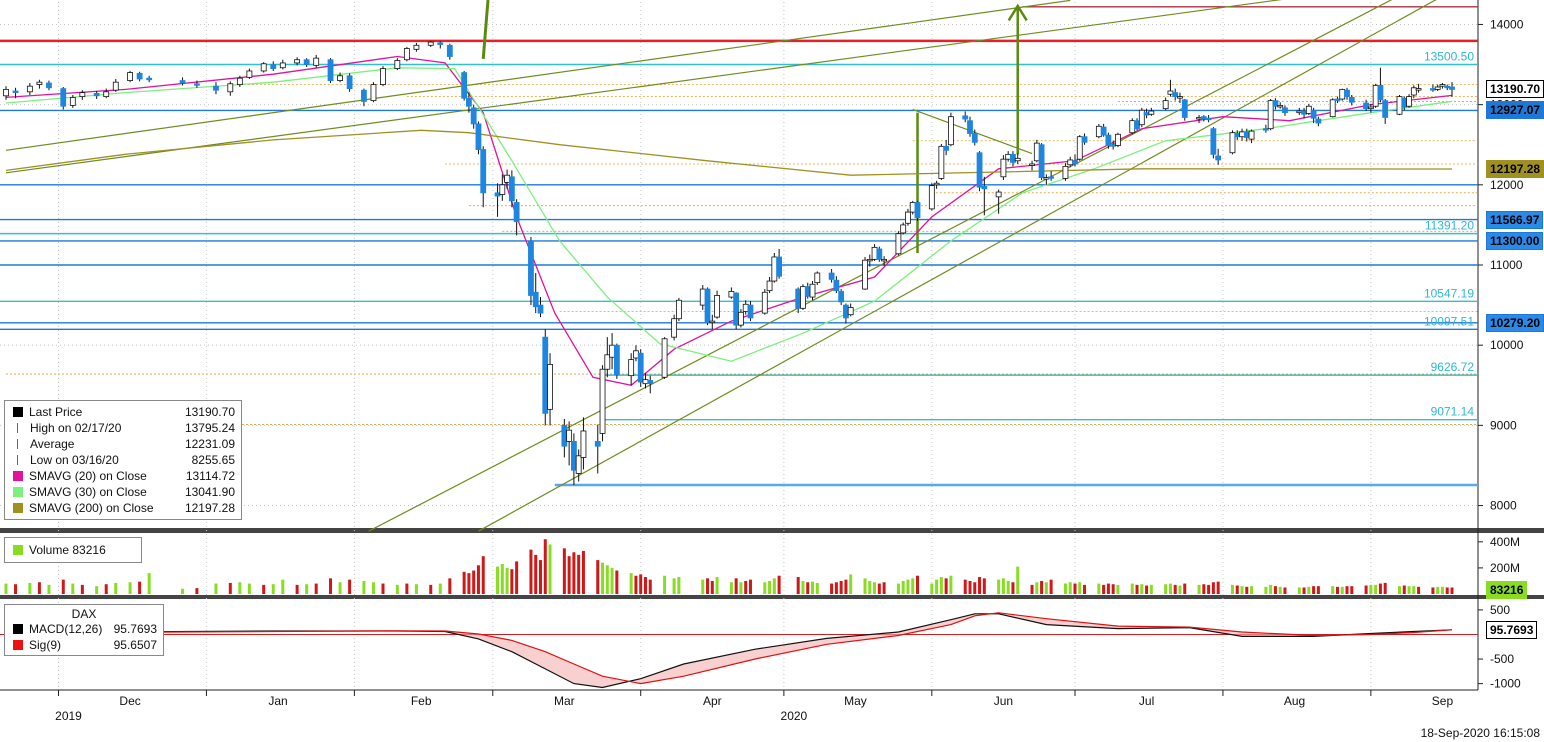 Image resolution: width=1544 pixels, height=742 pixels. Describe the element at coordinates (209, 412) in the screenshot. I see `legend-value: 13190.70` at that location.